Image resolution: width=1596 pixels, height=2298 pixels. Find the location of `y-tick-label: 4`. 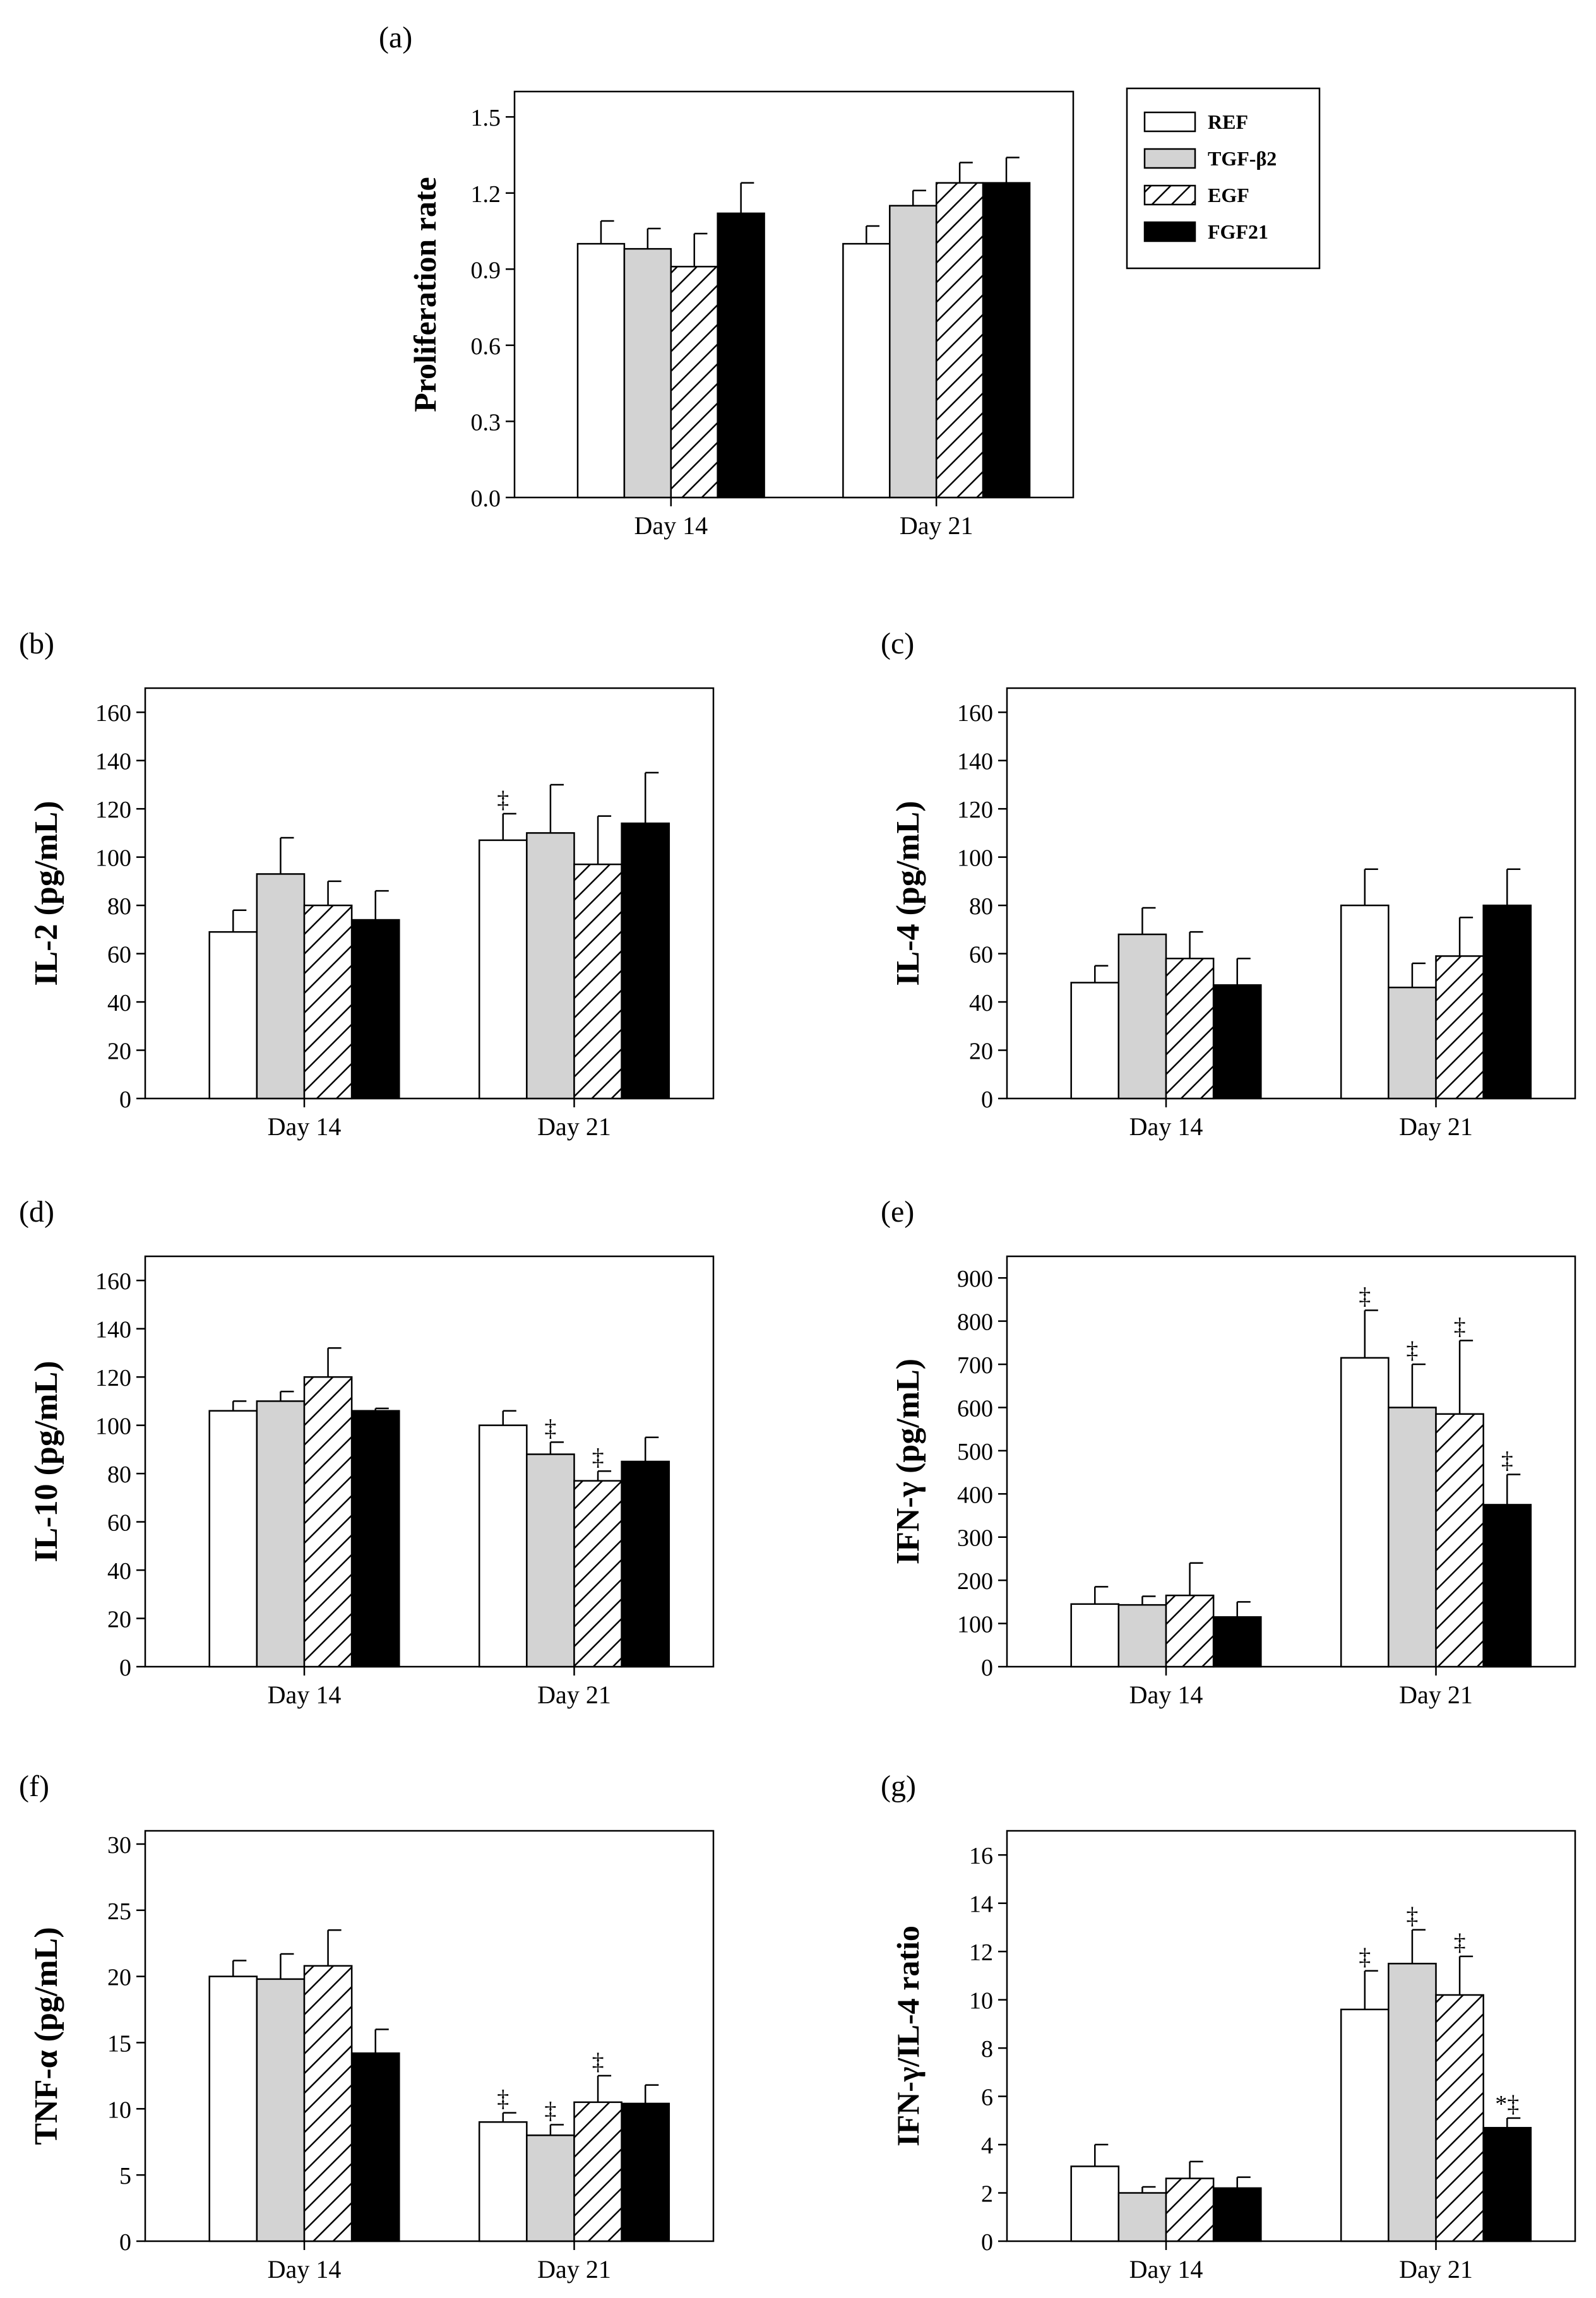

y-tick-label: 4 is located at coordinates (987, 2146).